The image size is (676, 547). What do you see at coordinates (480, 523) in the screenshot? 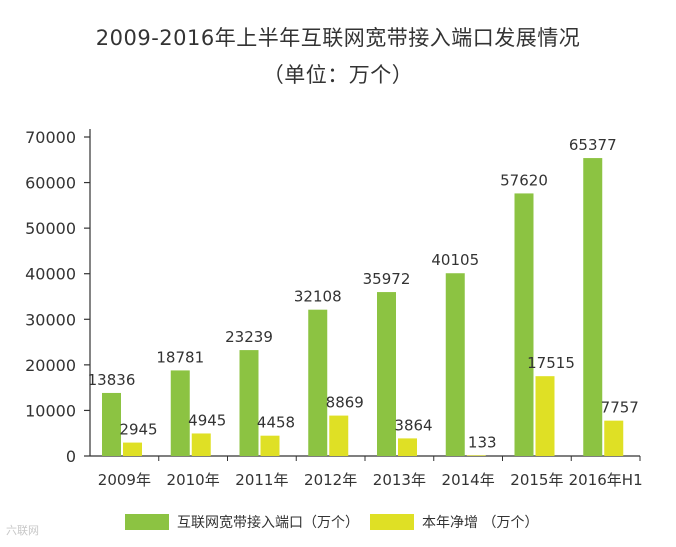
I see `legend-label-net-increase: 本年净增 （万个）` at bounding box center [480, 523].